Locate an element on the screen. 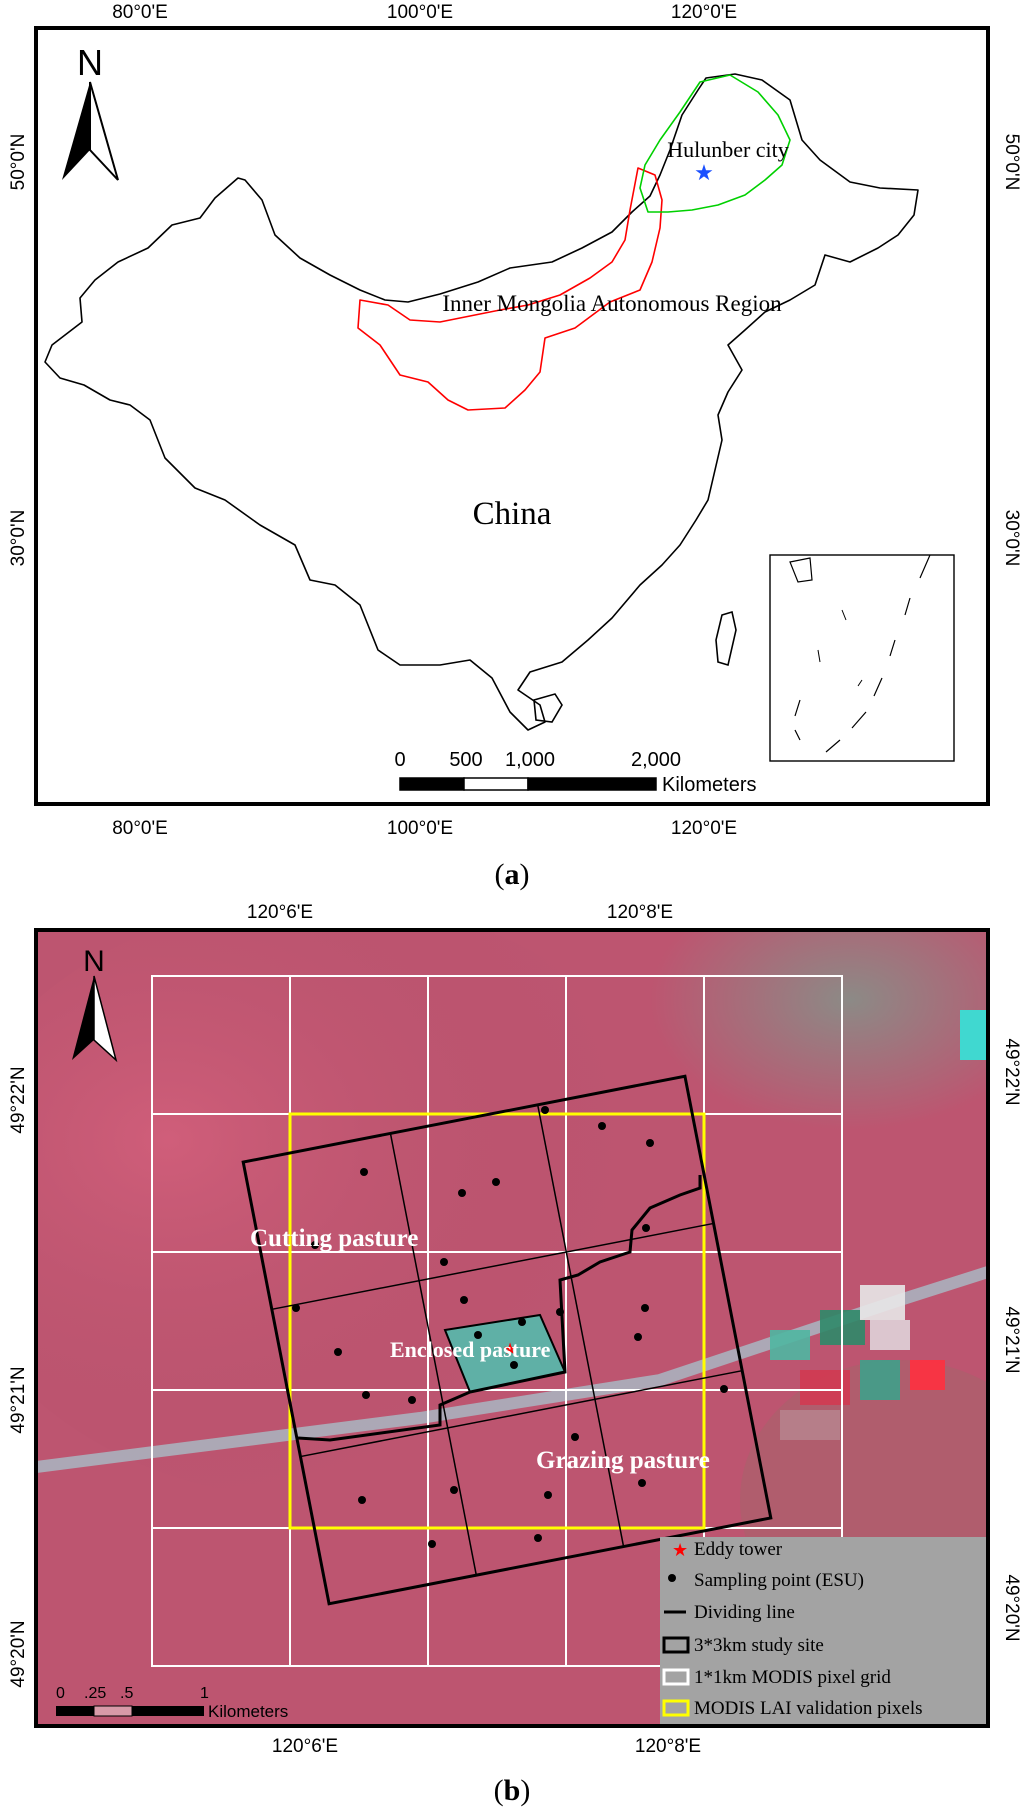  city-marker-icon: ★ is located at coordinates (704, 172).